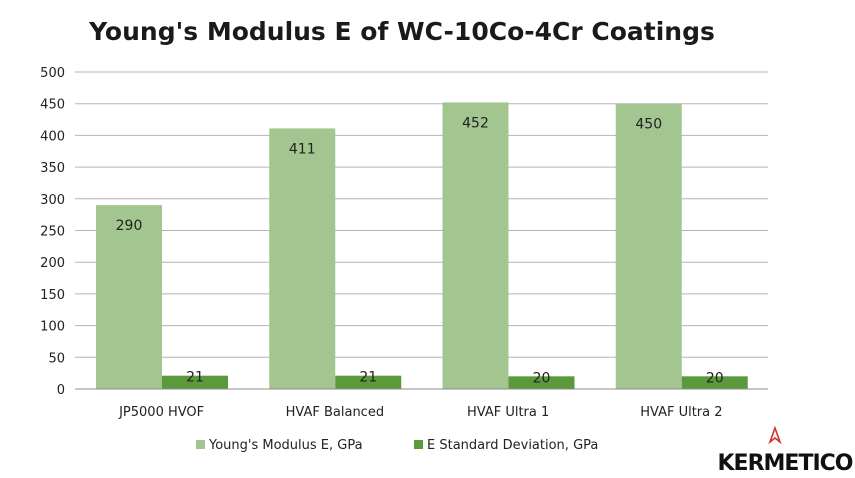 The width and height of the screenshot is (855, 478). What do you see at coordinates (52, 295) in the screenshot?
I see `y-tick-label: 150` at bounding box center [52, 295].